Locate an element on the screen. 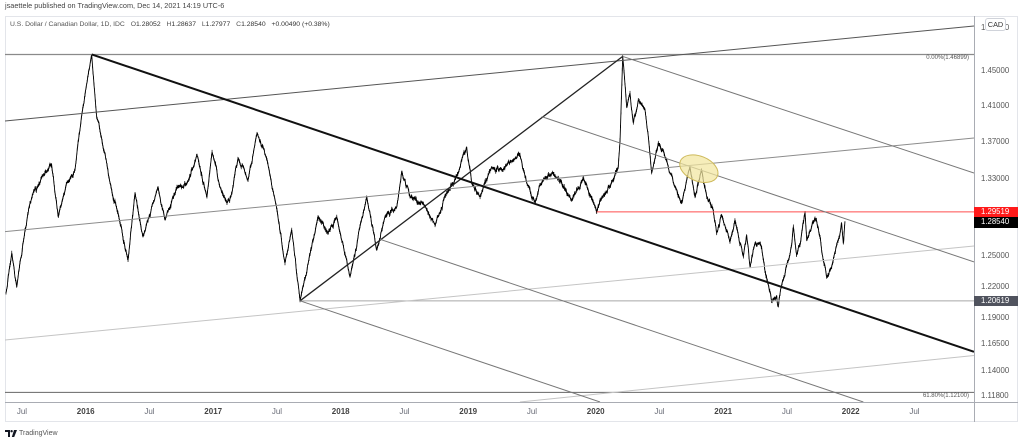 The width and height of the screenshot is (1024, 442). time-tick: 2018 is located at coordinates (340, 411).